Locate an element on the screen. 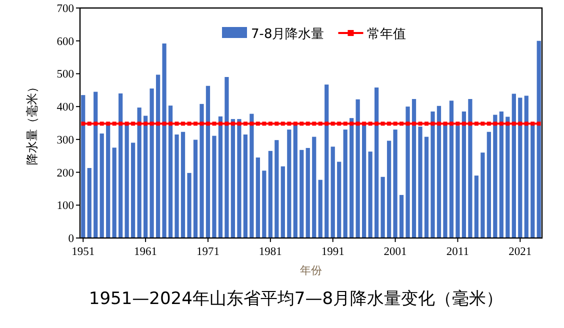  y-tick-label: 0 is located at coordinates (71, 239).